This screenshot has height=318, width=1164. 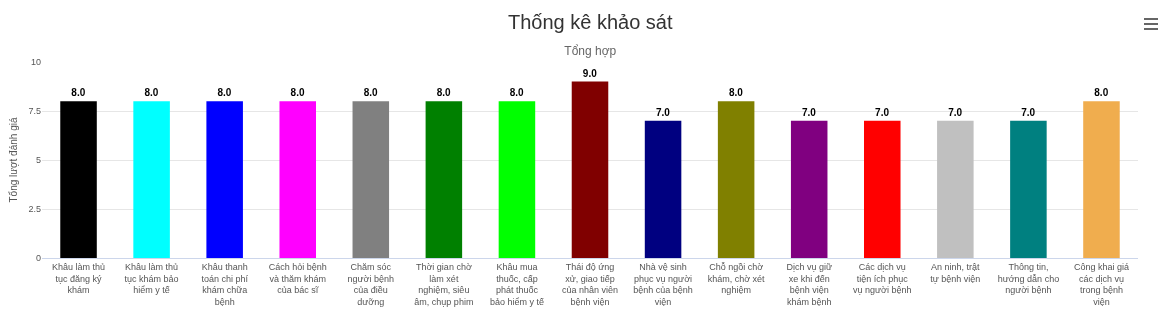 I want to click on y-tick-label: 2.5, so click(x=34, y=209).